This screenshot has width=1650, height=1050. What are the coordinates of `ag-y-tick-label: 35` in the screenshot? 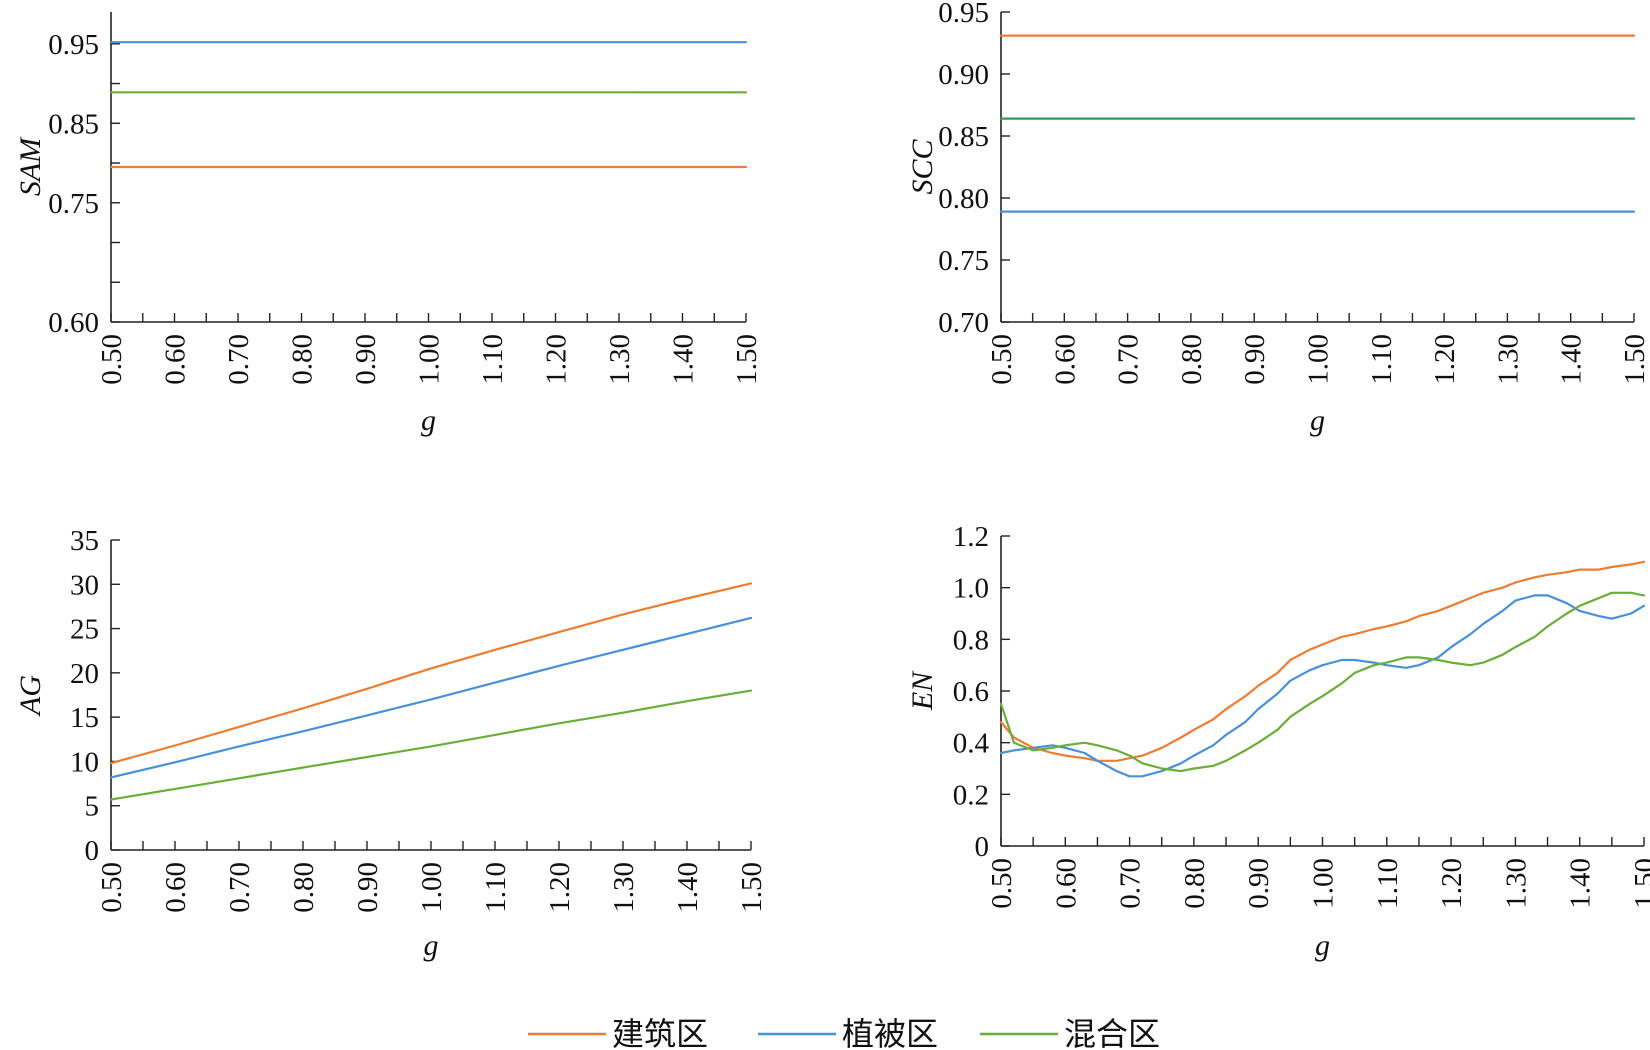 It's located at (84, 541).